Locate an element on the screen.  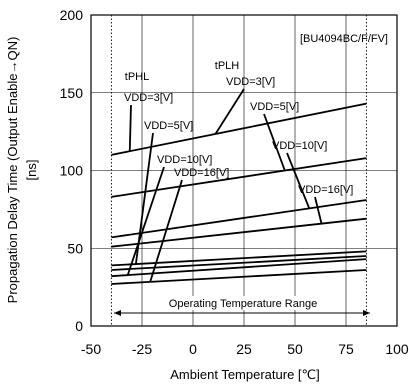
x-tick-label: 100 is located at coordinates (397, 349).